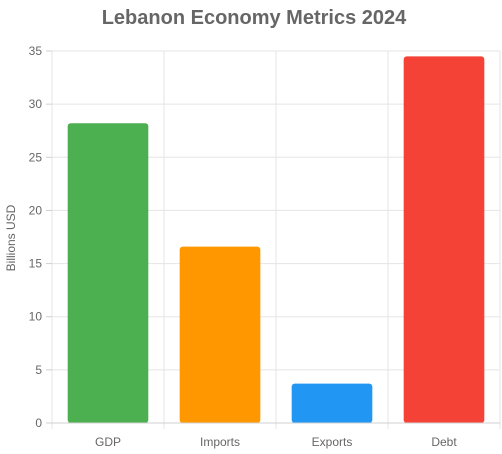  Describe the element at coordinates (254, 18) in the screenshot. I see `chart-title: Lebanon Economy Metrics 2024` at that location.